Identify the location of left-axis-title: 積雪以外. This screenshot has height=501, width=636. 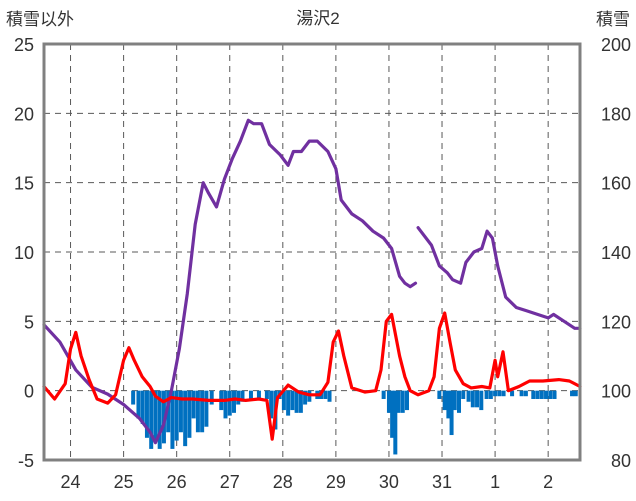
(40, 19).